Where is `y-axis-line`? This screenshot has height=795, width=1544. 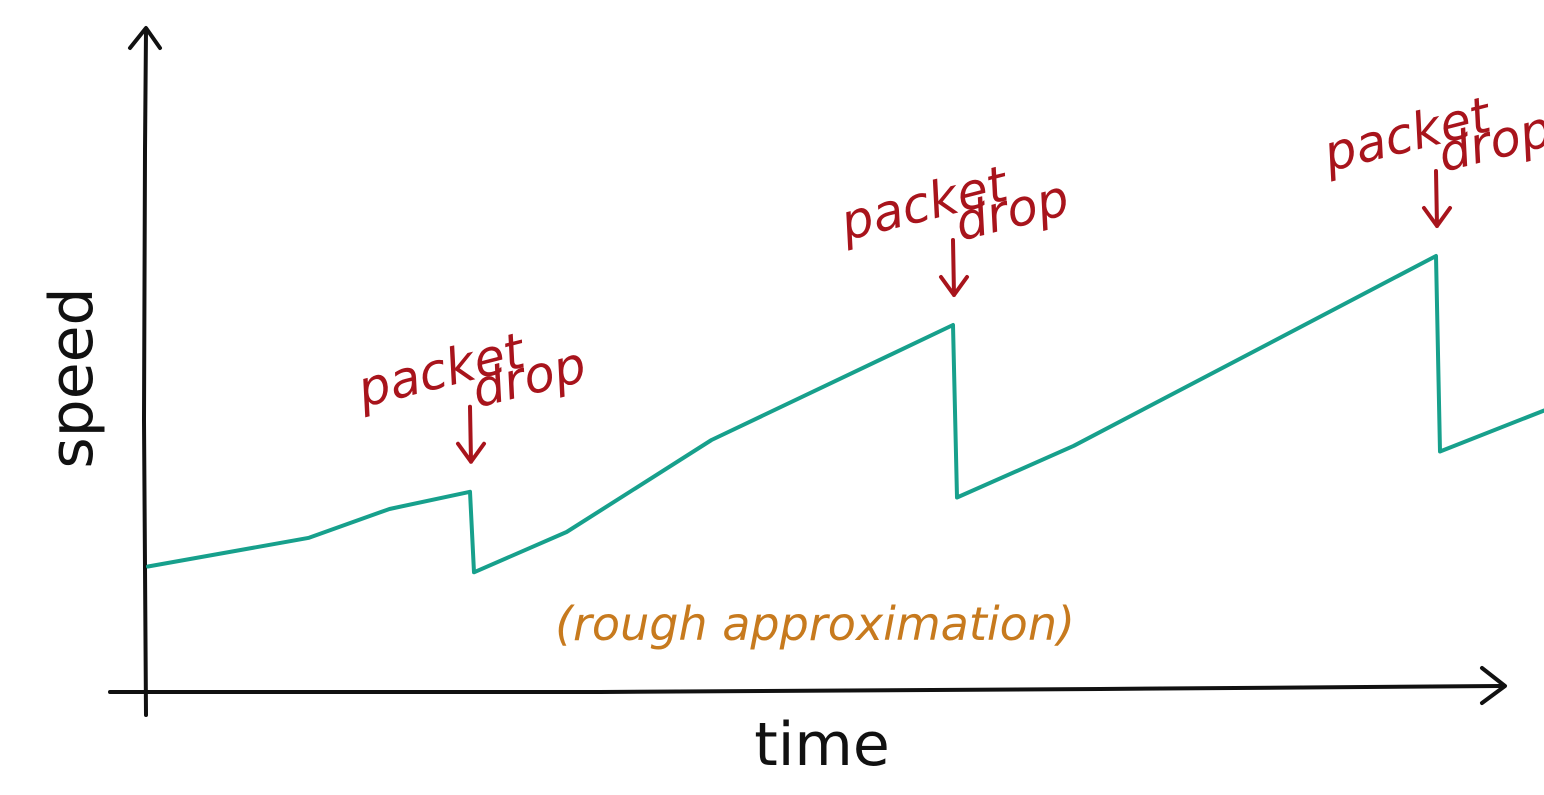
y-axis-line is located at coordinates (144, 372).